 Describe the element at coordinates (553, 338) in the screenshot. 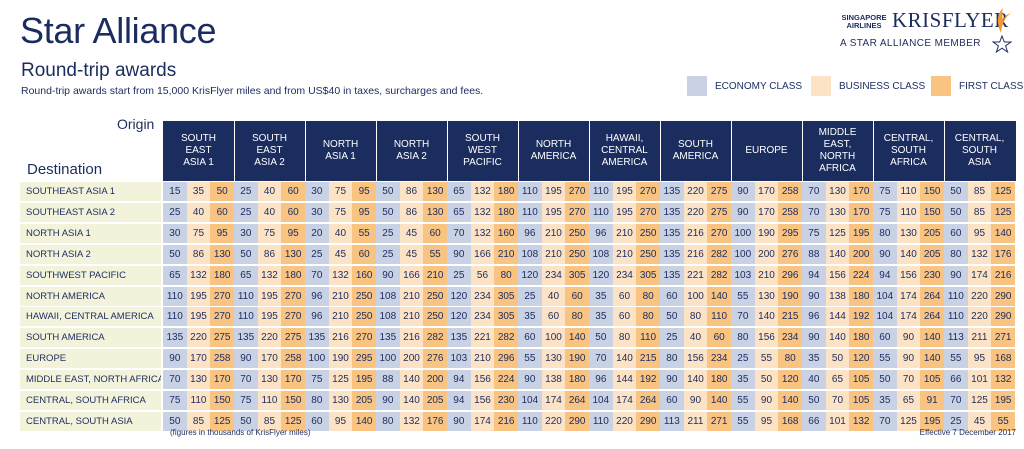

I see `business-miles-cell: 100` at that location.